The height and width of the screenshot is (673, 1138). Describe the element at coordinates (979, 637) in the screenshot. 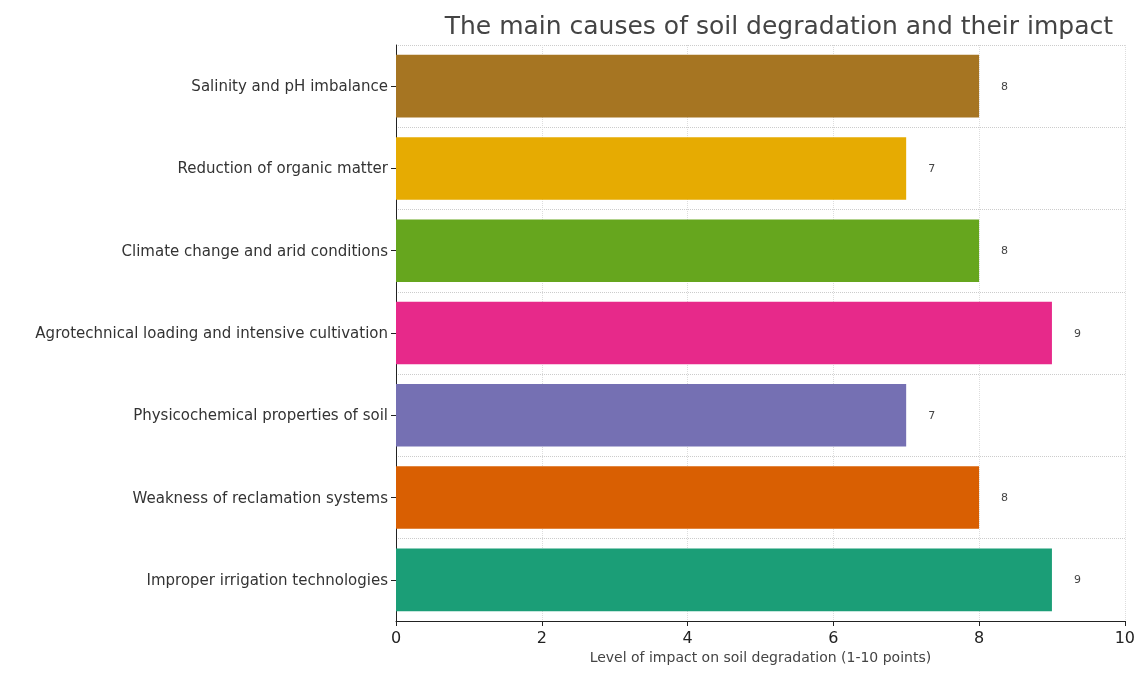

I see `x-tick-label: 8` at that location.